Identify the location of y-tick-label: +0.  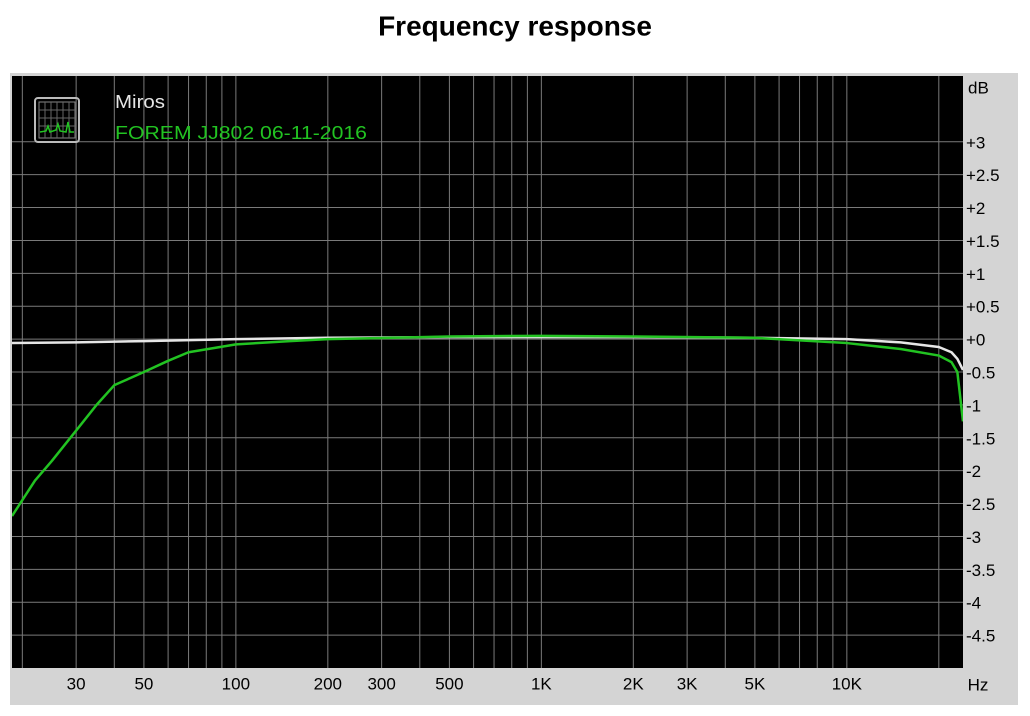
(975, 340).